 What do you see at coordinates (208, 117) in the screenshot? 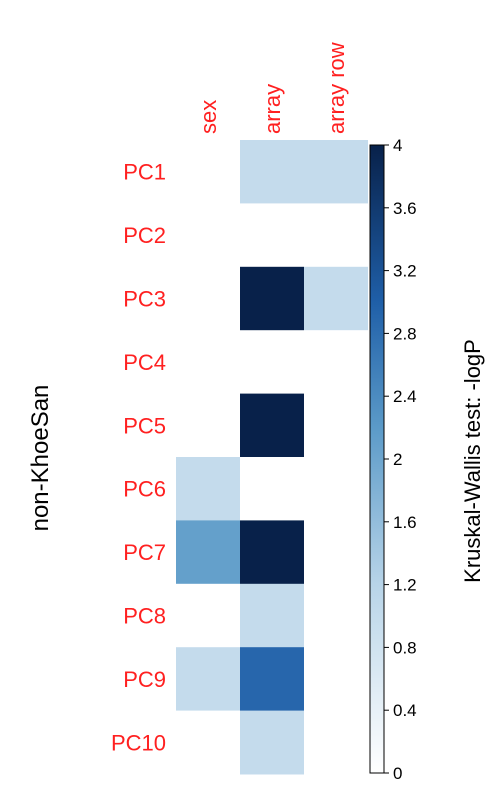
I see `column-label: sex` at bounding box center [208, 117].